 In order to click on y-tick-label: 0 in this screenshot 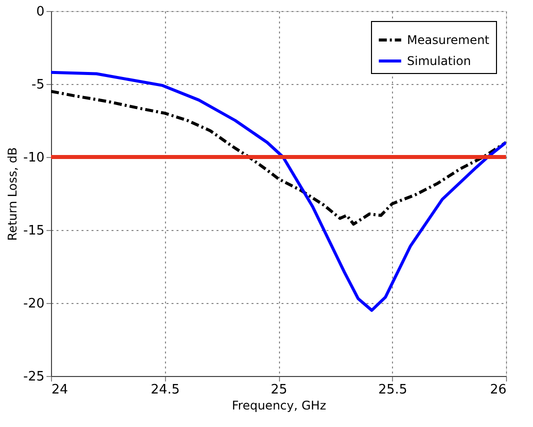, I will do `click(40, 12)`.